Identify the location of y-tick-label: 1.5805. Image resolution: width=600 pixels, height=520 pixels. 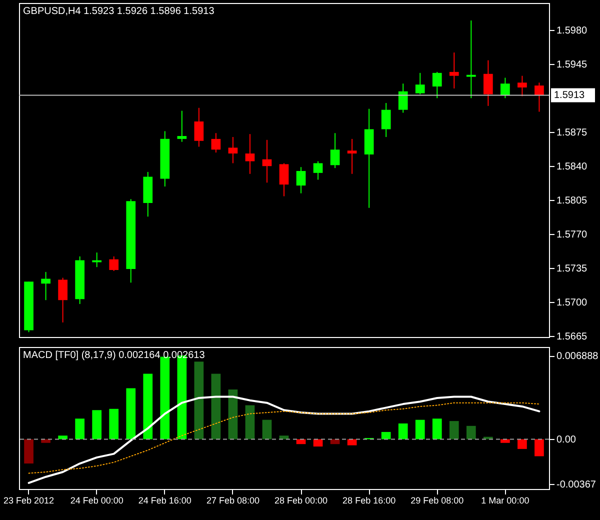
(572, 201).